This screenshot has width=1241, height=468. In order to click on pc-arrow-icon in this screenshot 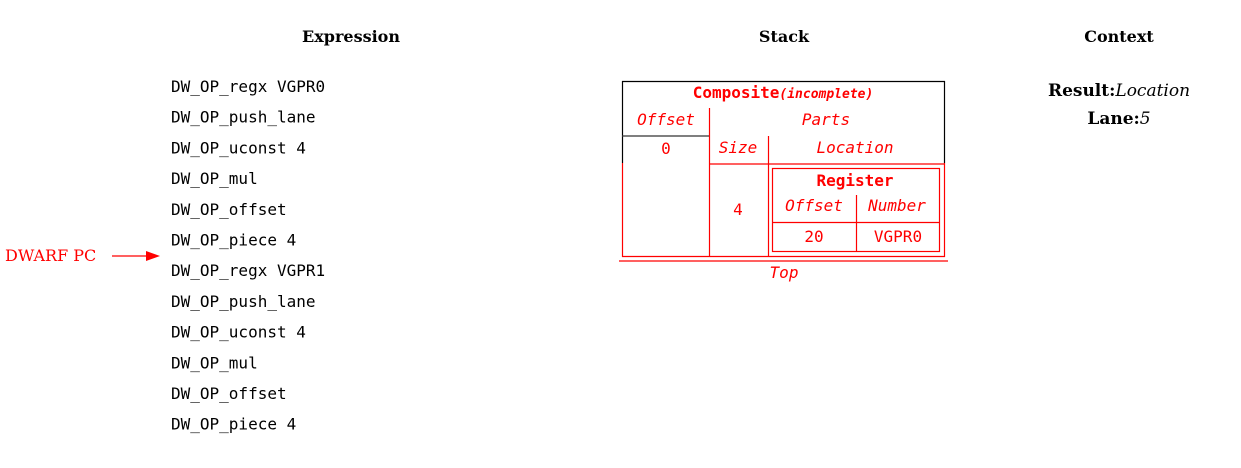, I will do `click(136, 256)`.